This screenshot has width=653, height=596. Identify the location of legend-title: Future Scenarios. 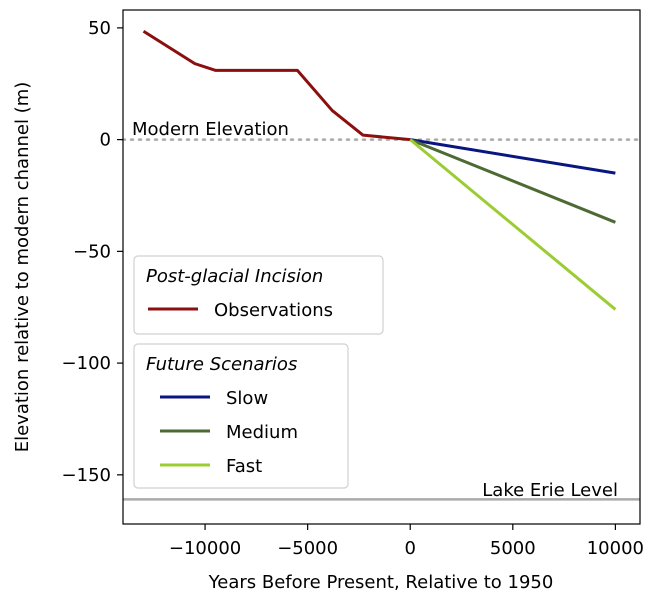
(221, 364).